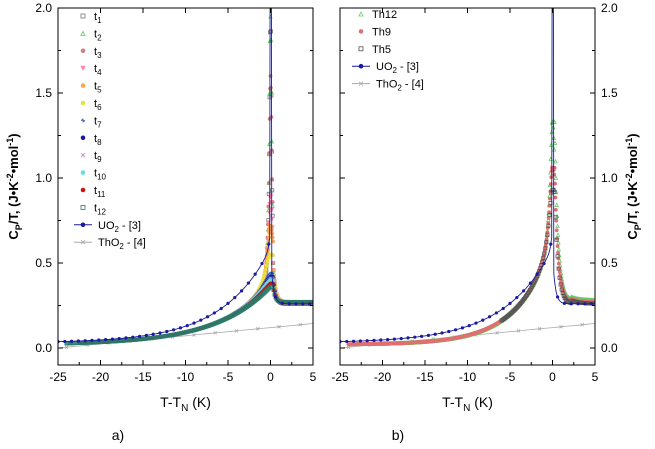 This screenshot has width=655, height=449. I want to click on x-tick-label: -20, so click(101, 377).